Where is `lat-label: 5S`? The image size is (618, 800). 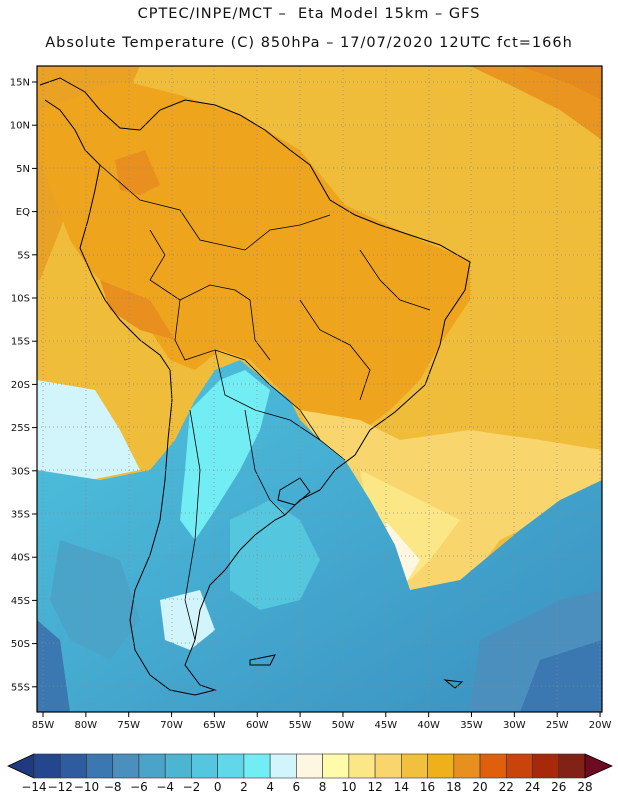
lat-label: 5S is located at coordinates (23, 255).